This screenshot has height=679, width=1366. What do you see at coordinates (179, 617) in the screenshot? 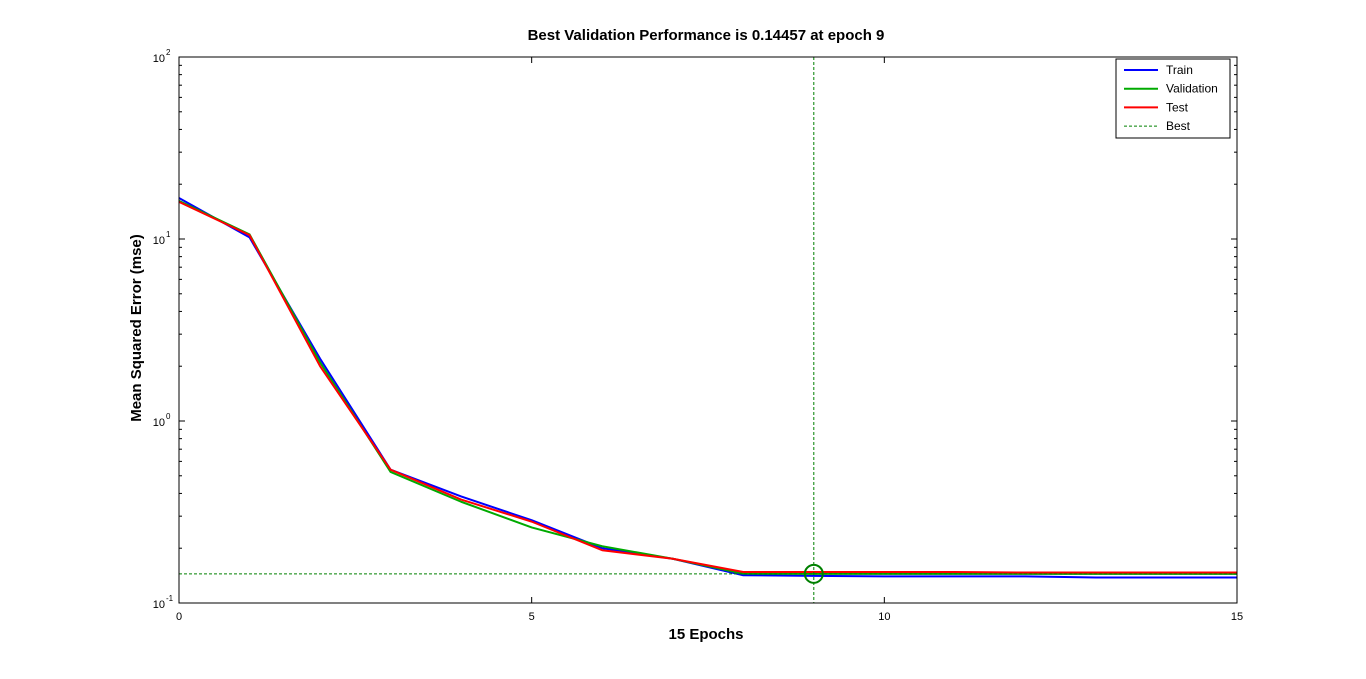
I see `x-tick-label: 0` at bounding box center [179, 617].